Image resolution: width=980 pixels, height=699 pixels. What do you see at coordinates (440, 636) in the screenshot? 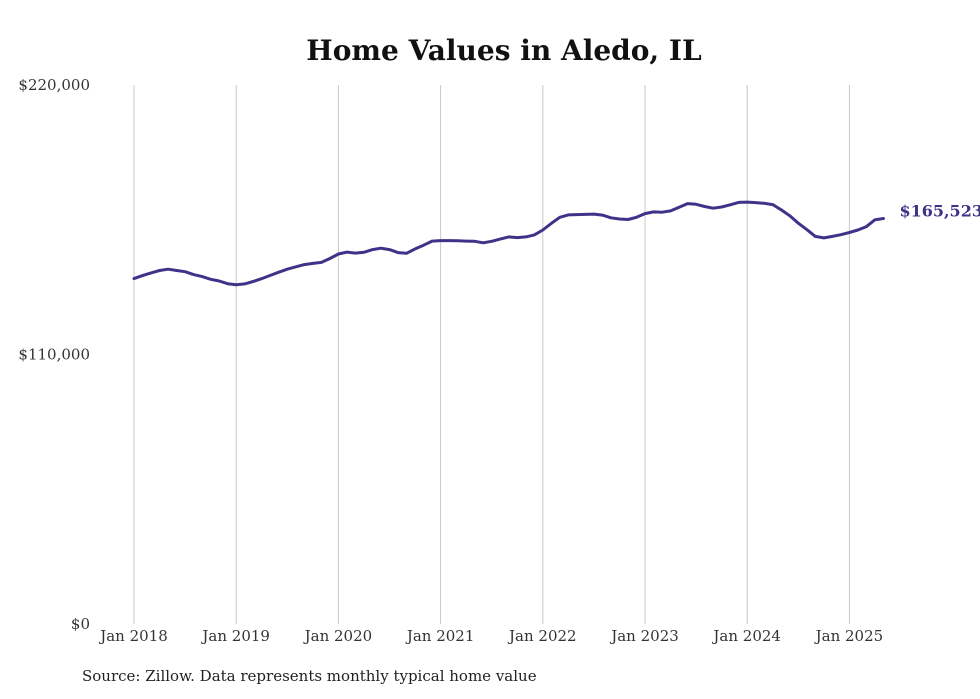
I see `x-tick-label: Jan 2021` at bounding box center [440, 636].